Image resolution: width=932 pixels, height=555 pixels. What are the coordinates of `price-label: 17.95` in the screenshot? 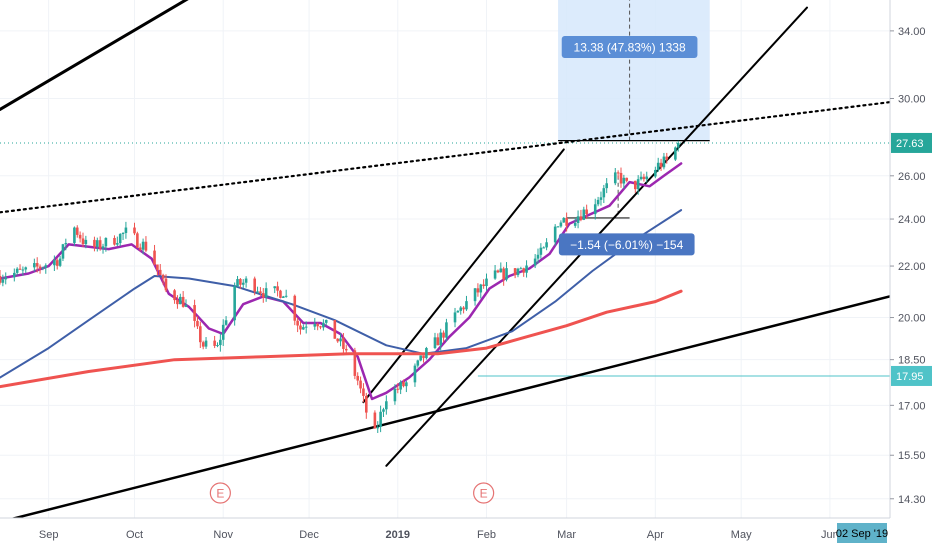 It's located at (910, 377).